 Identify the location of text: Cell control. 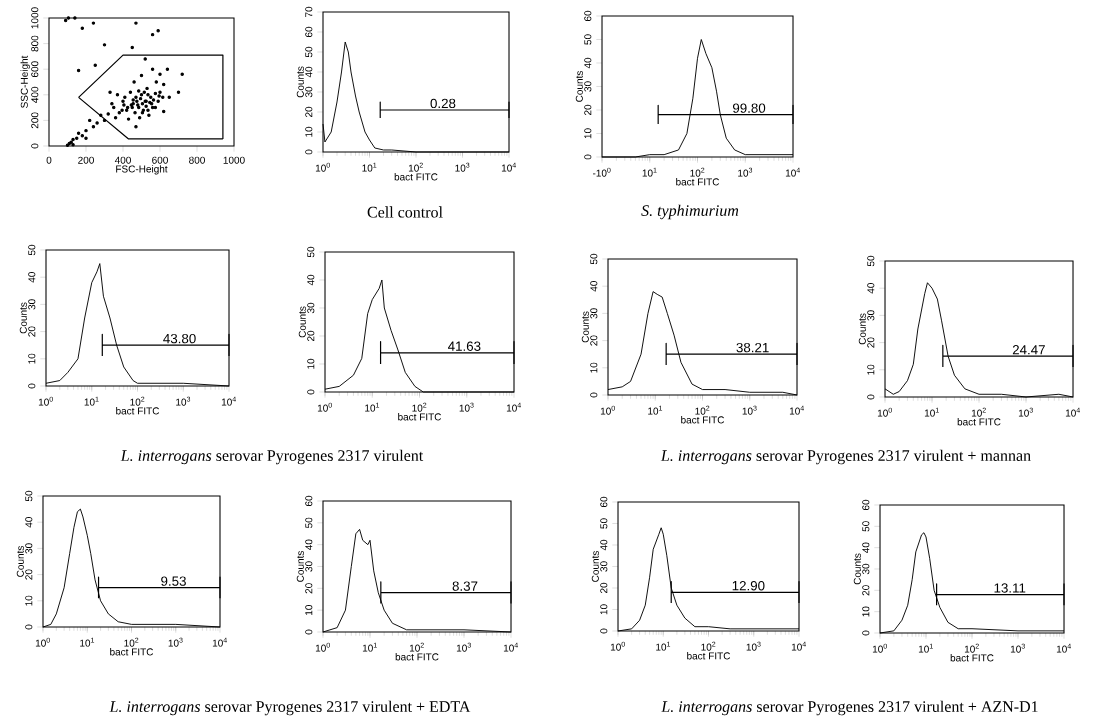
(405, 212).